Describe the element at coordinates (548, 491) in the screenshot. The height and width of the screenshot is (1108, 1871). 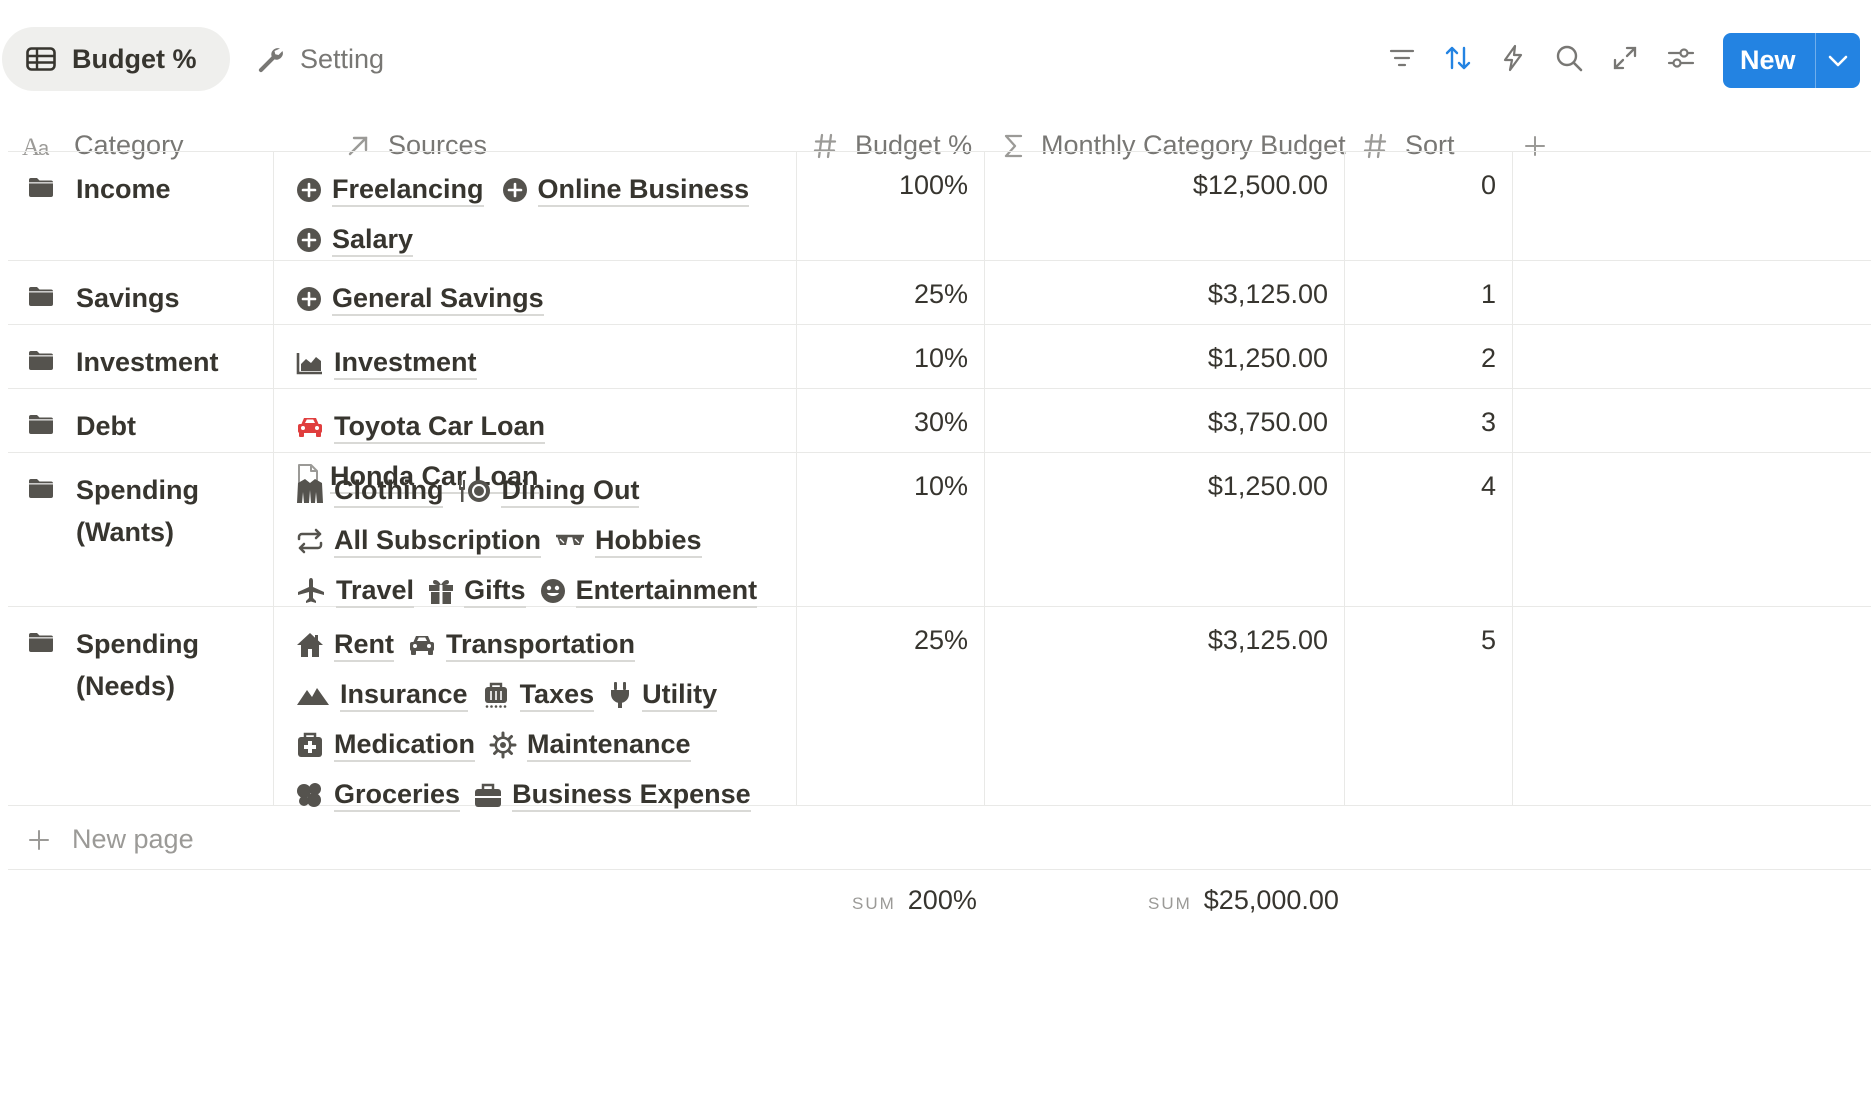
I see `source-tag: Dining Out` at that location.